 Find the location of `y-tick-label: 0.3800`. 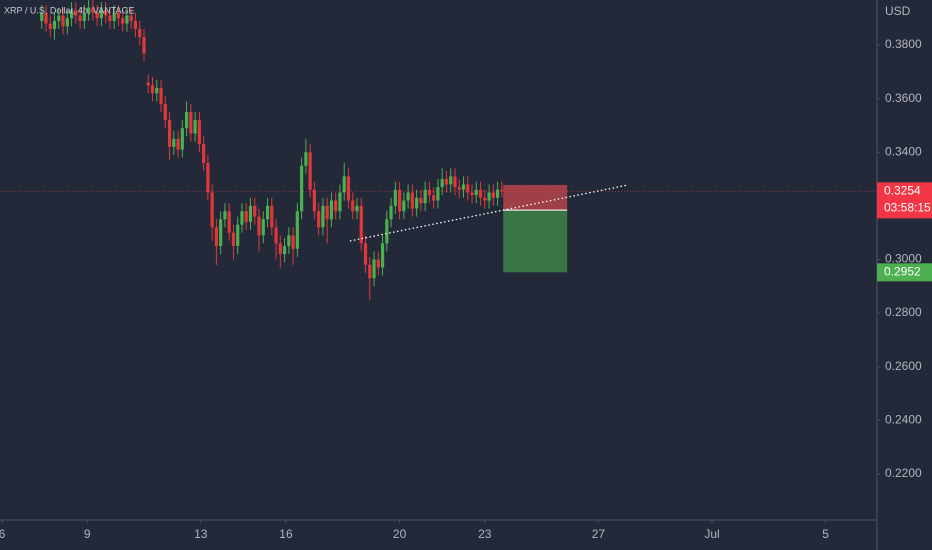

y-tick-label: 0.3800 is located at coordinates (903, 44).